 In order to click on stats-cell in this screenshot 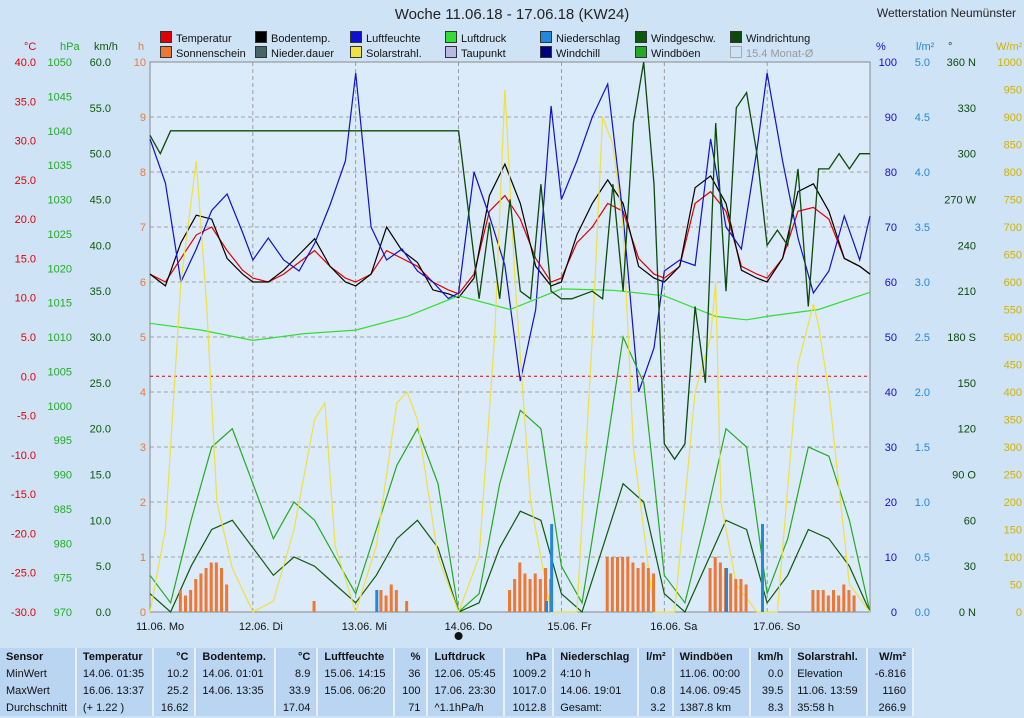, I will do `click(235, 707)`.